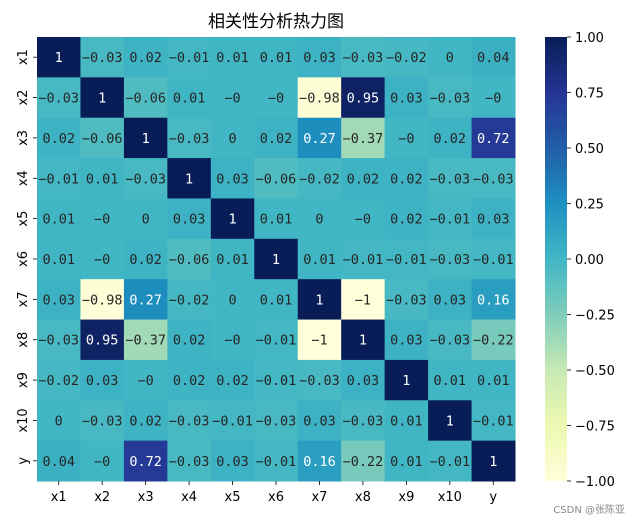 The image size is (631, 520). What do you see at coordinates (232, 138) in the screenshot?
I see `heatmap-cell-x3-x5` at bounding box center [232, 138].